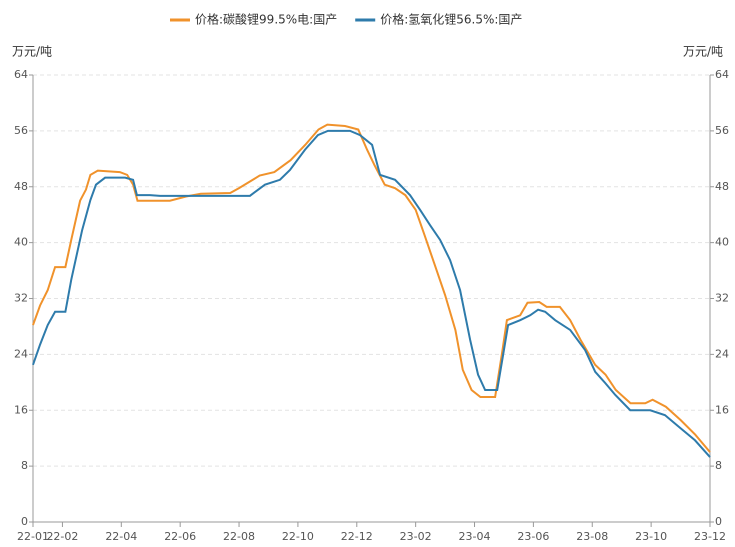 The height and width of the screenshot is (547, 735). I want to click on x-tick-label: 23-10, so click(651, 536).